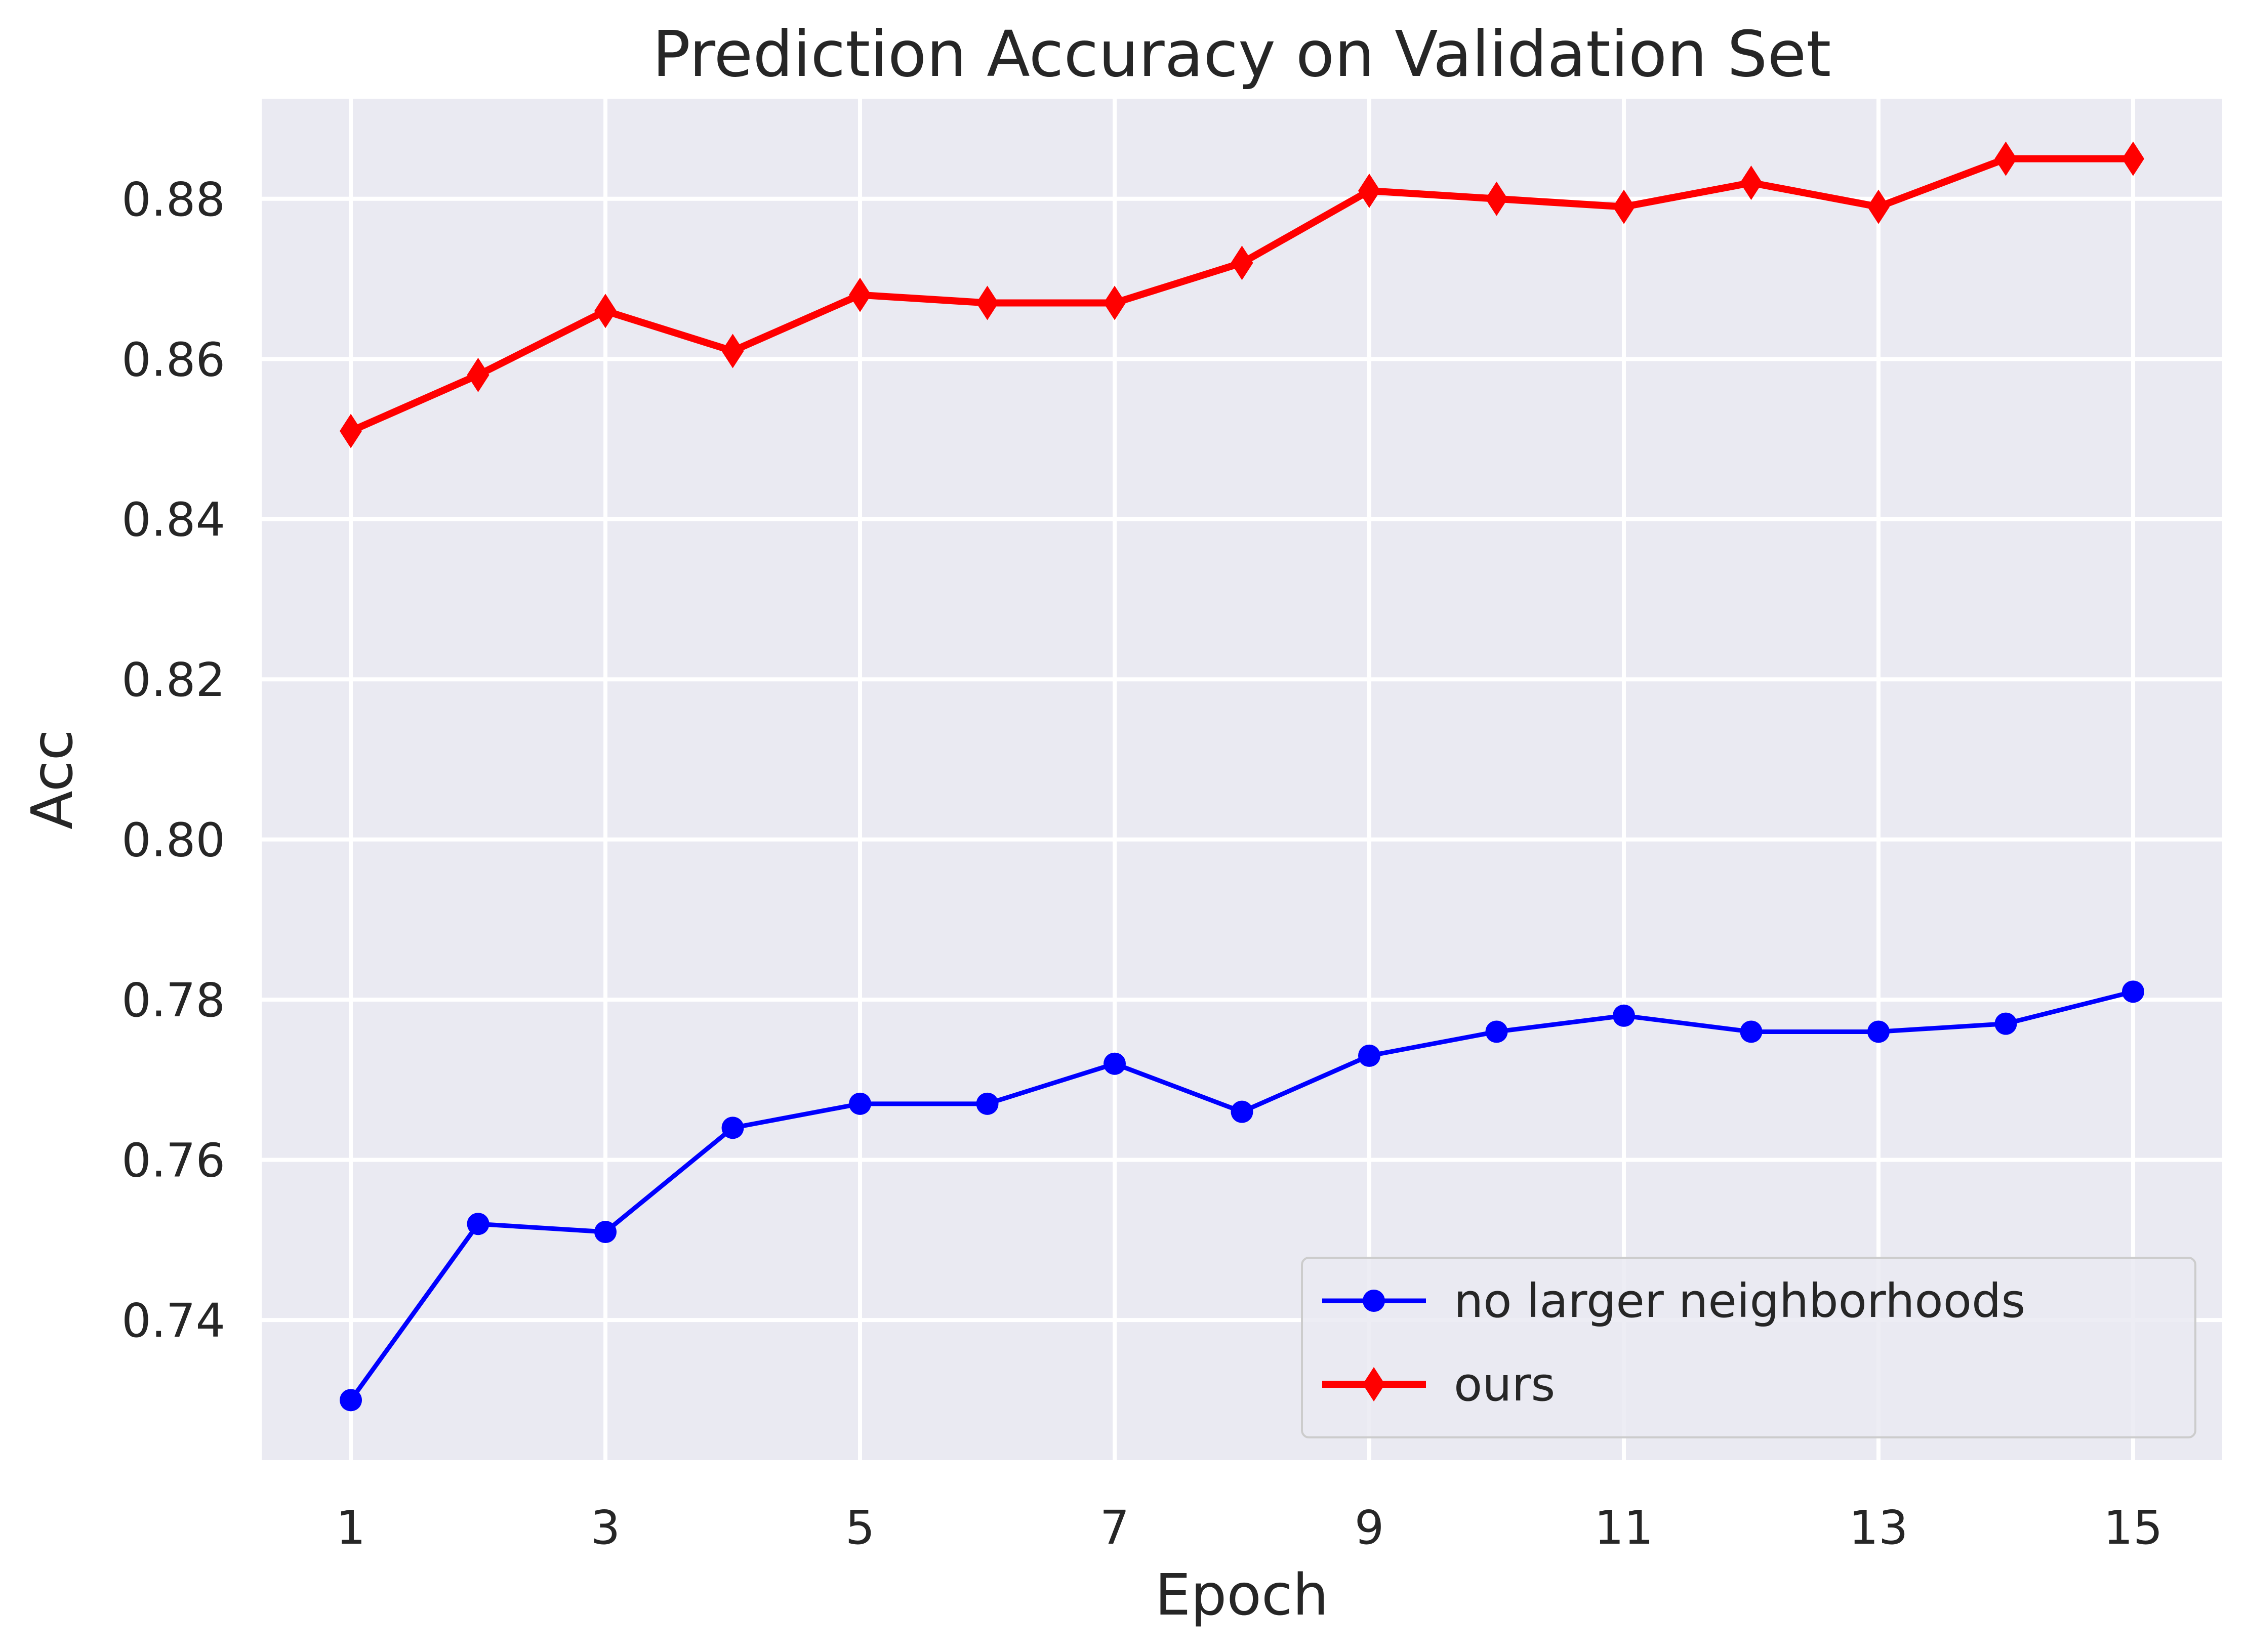 The image size is (2246, 1652). Describe the element at coordinates (860, 1528) in the screenshot. I see `x-tick-label: 5` at that location.